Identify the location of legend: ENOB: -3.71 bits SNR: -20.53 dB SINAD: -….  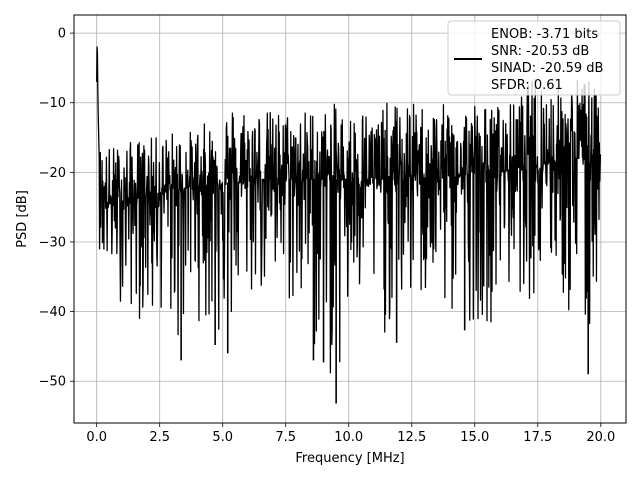
(534, 58).